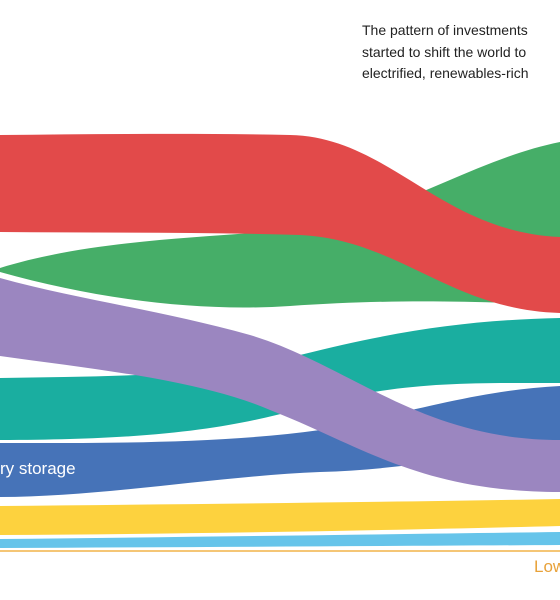 The width and height of the screenshot is (560, 600). What do you see at coordinates (38, 468) in the screenshot?
I see `ribbon-label: ry storage` at bounding box center [38, 468].